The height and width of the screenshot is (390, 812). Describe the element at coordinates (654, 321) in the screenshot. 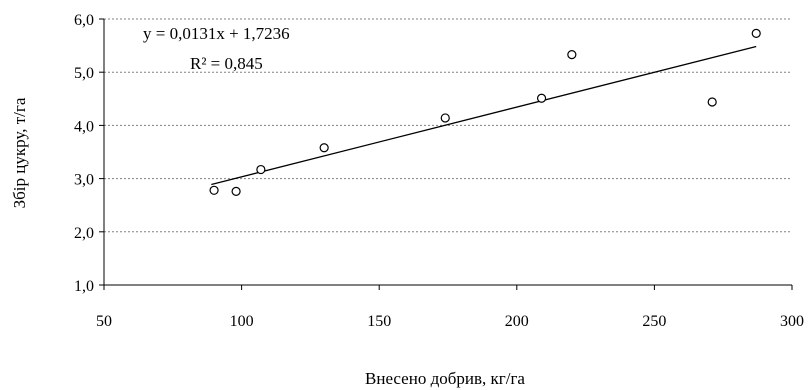

I see `x-tick-label-4: 250` at that location.